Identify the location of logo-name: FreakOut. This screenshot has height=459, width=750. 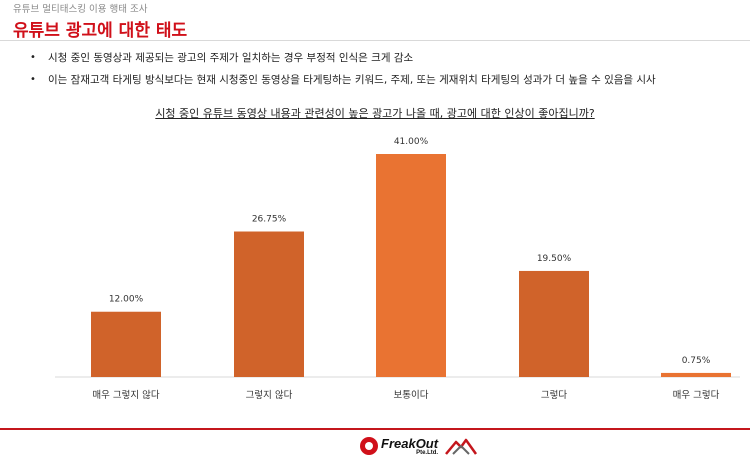
(410, 443).